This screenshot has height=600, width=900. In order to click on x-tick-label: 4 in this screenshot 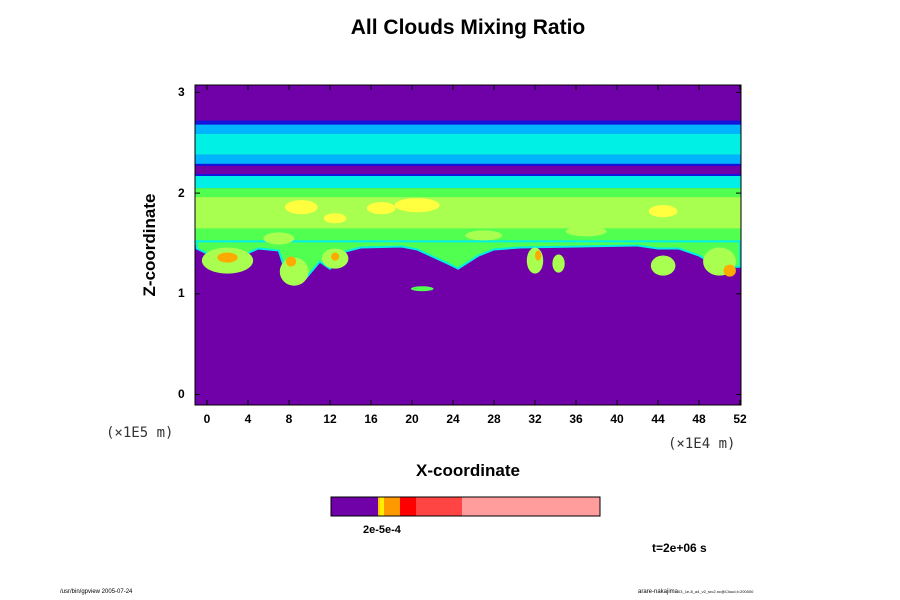, I will do `click(248, 419)`.